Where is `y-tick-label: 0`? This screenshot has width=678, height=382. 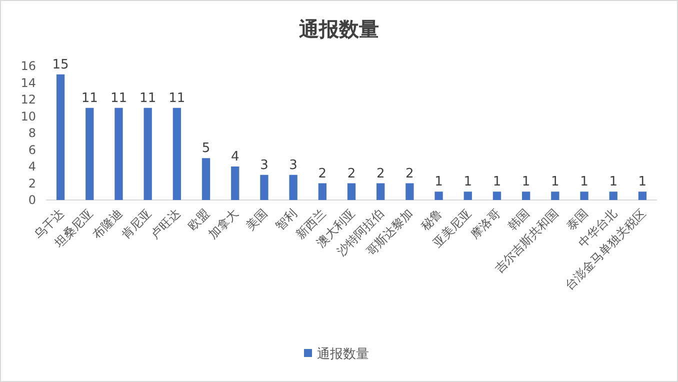
y-tick-label: 0 is located at coordinates (32, 200).